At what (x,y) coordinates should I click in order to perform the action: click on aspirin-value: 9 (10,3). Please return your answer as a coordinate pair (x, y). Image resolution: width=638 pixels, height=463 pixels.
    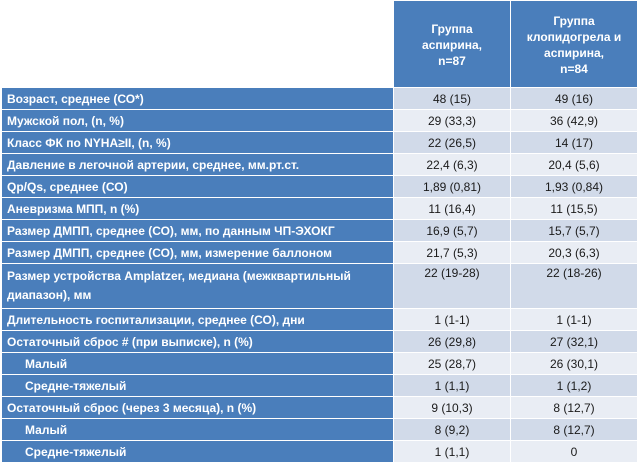
    Looking at the image, I should click on (452, 407).